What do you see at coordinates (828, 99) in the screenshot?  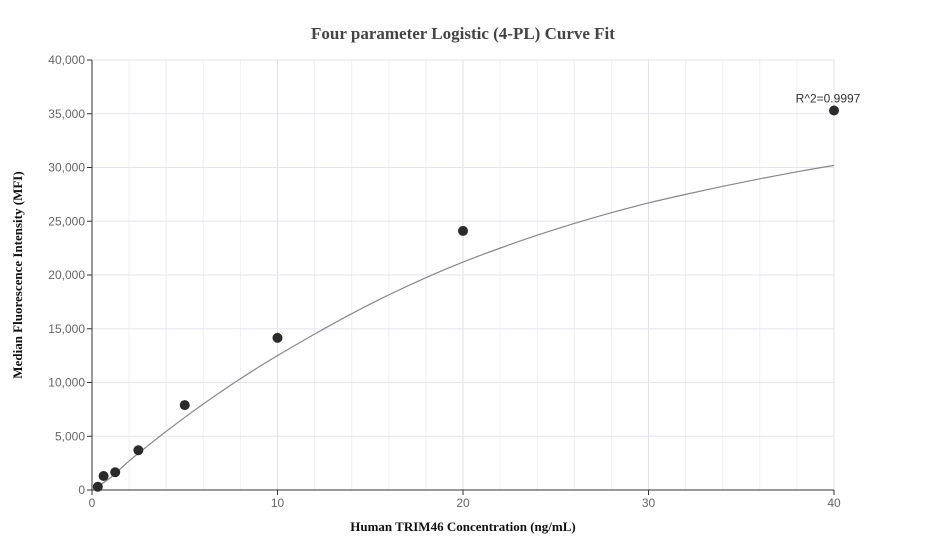 I see `r-squared-annotation: R^2=0.9997` at bounding box center [828, 99].